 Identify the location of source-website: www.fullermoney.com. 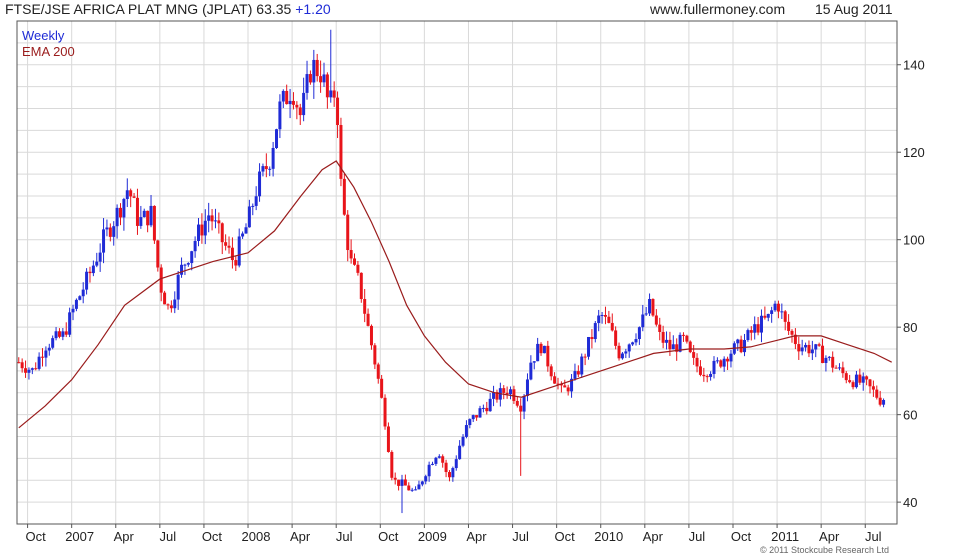
(718, 9).